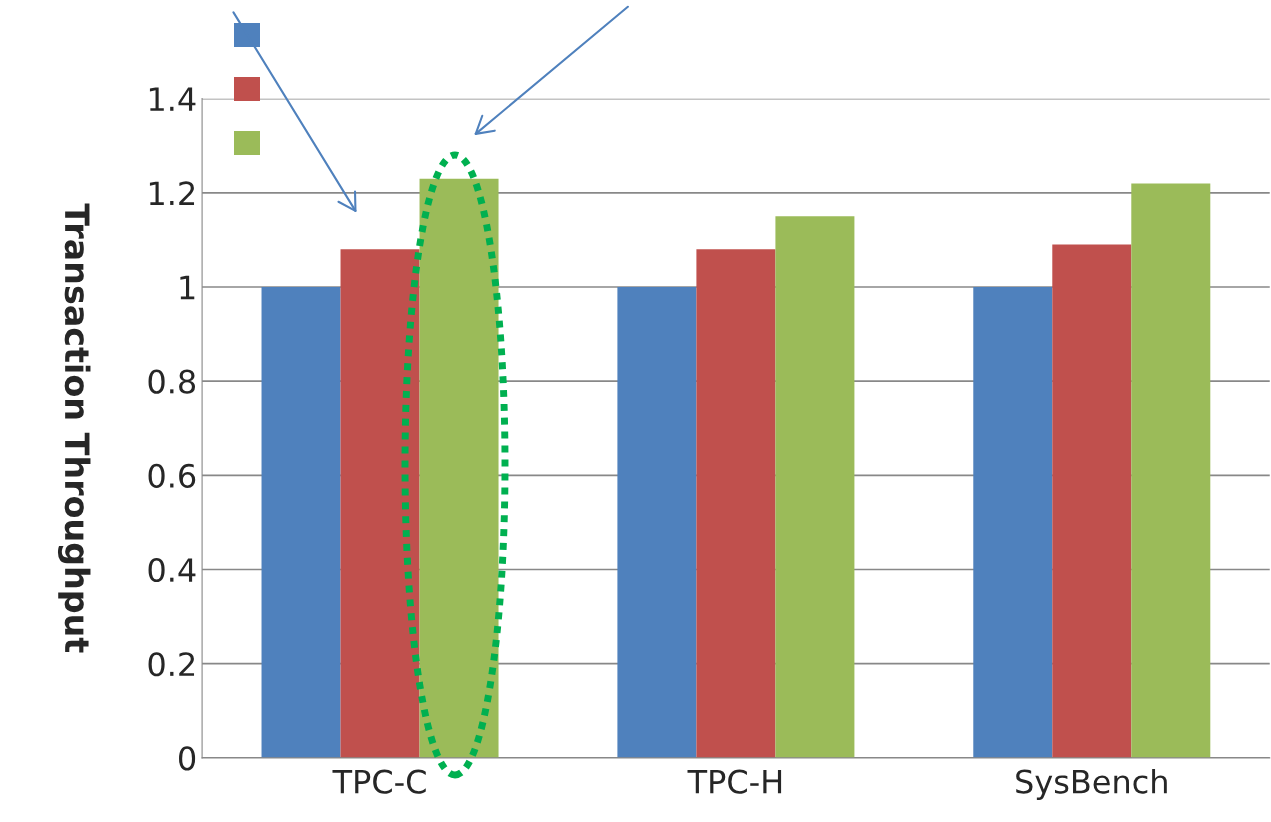 This screenshot has width=1271, height=822. I want to click on y-tick-label: 0.4, so click(172, 570).